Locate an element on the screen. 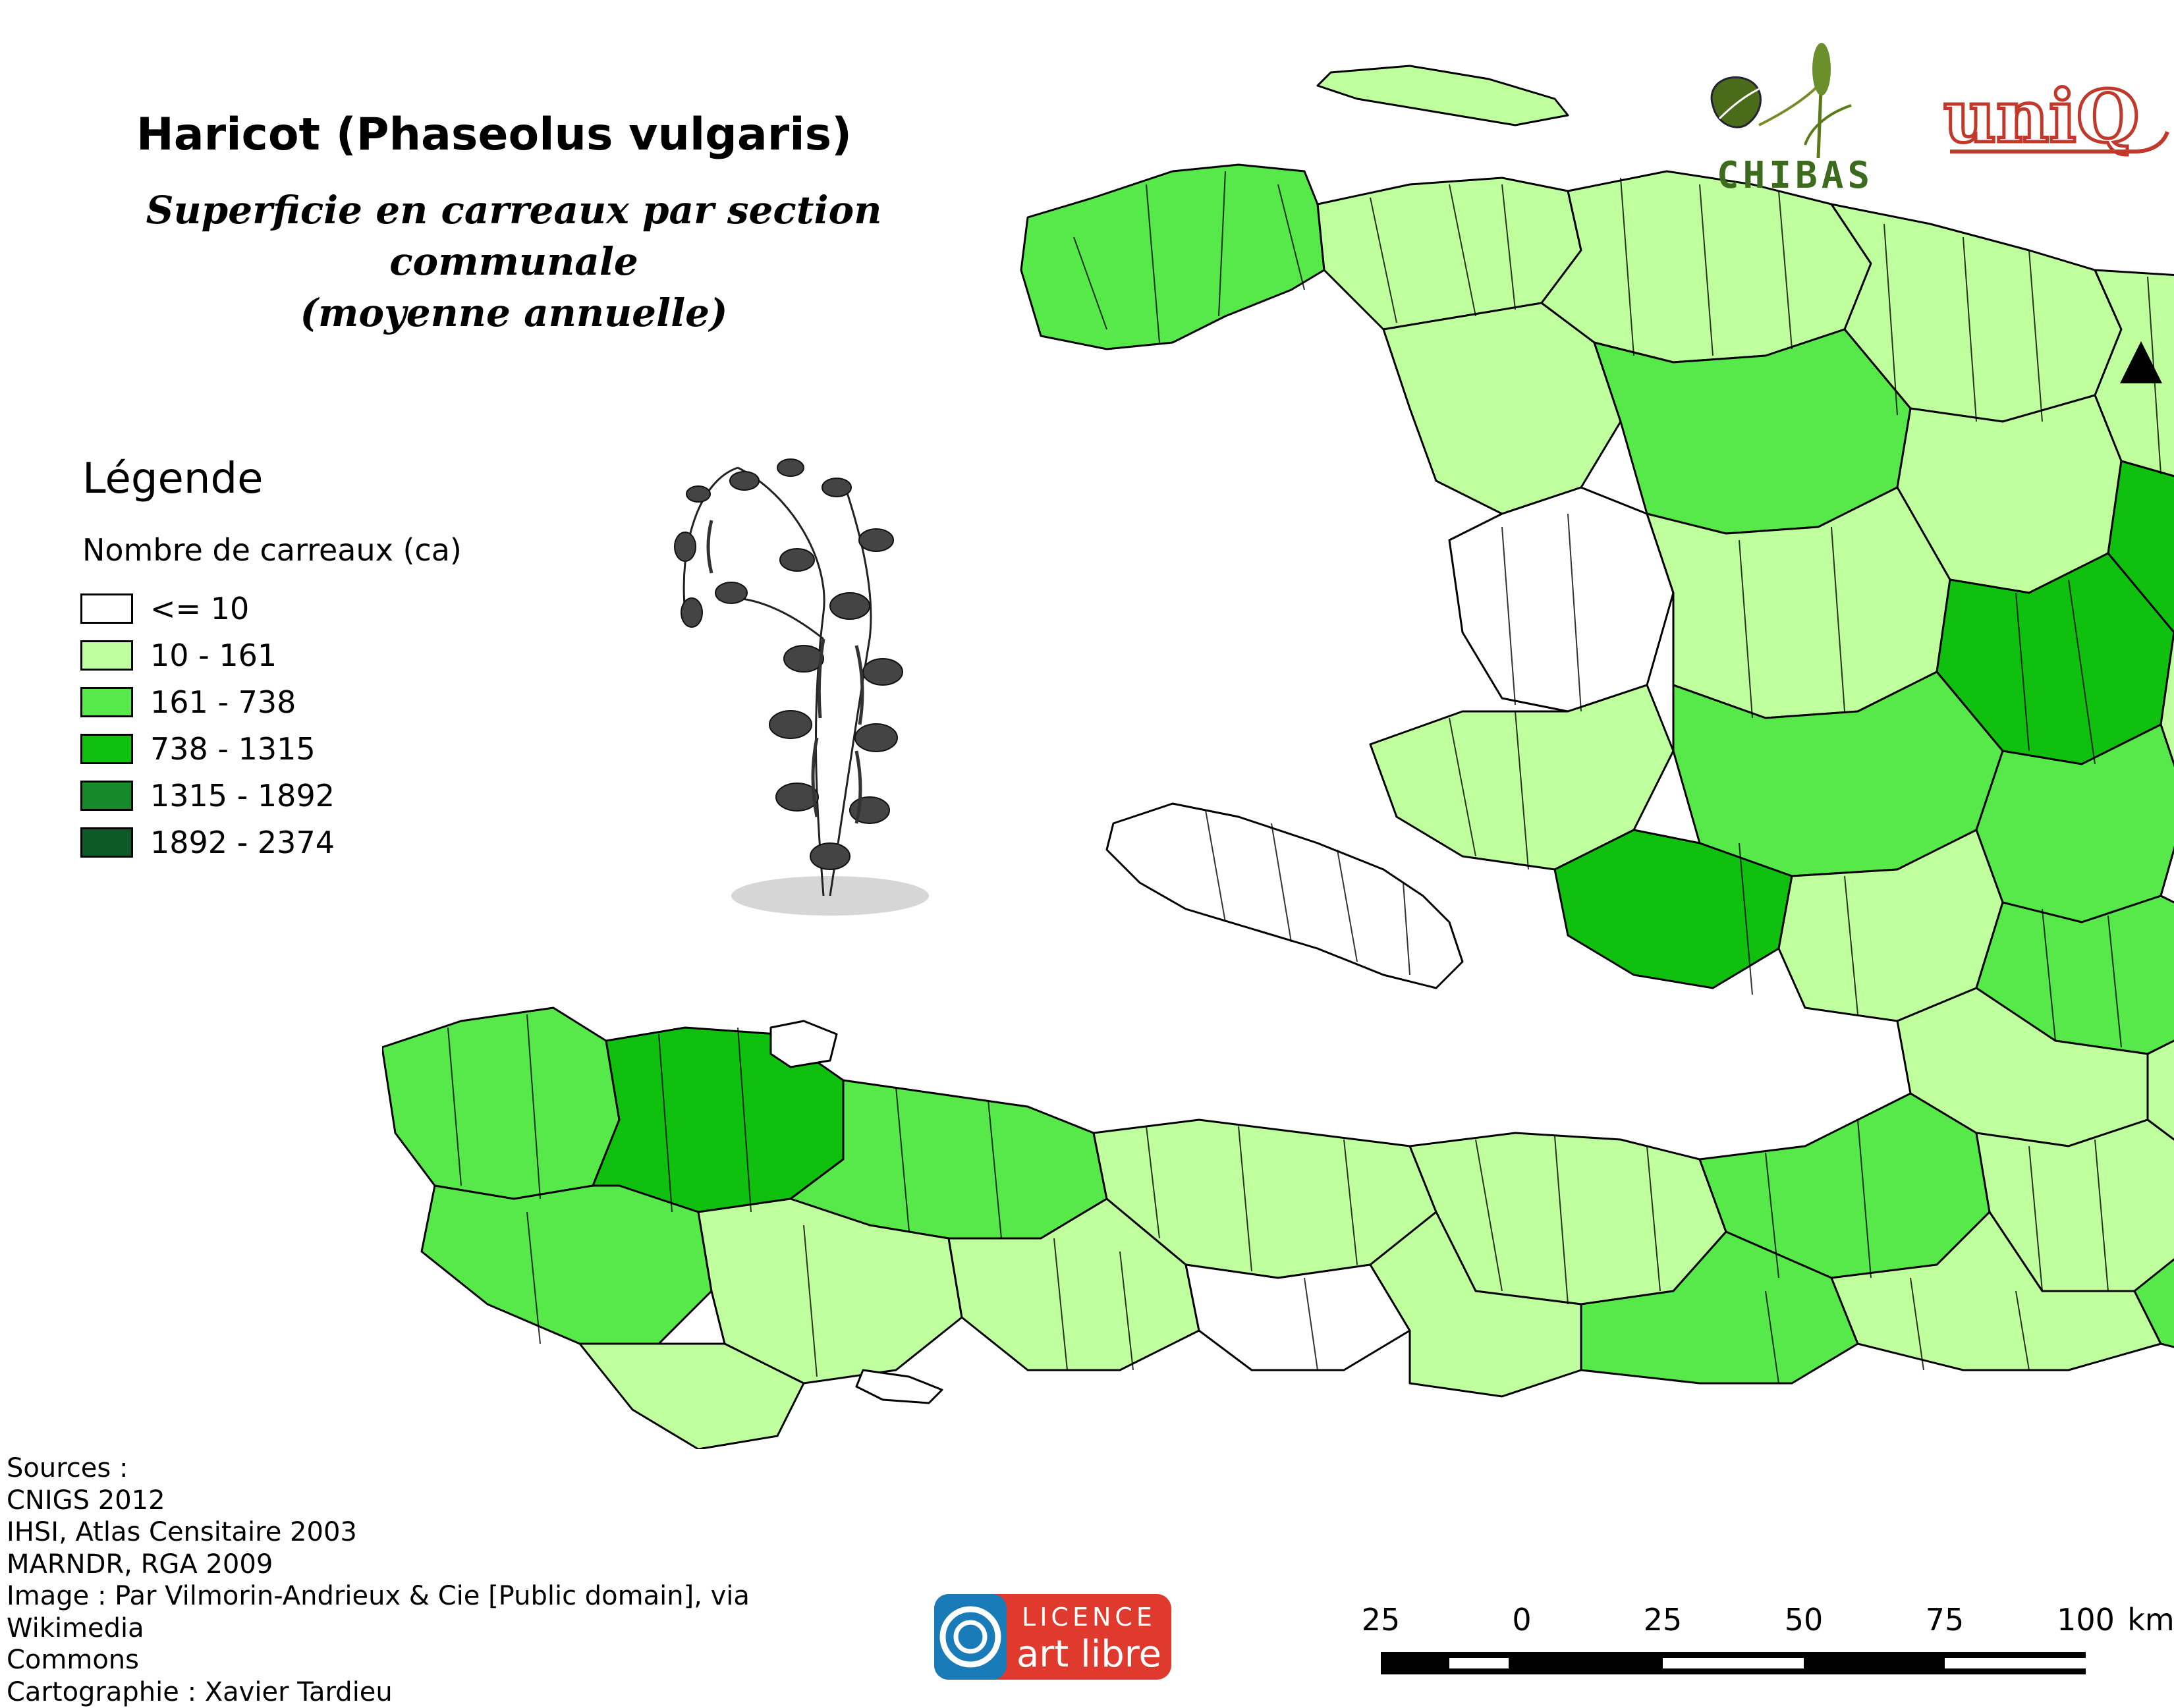 This screenshot has width=2174, height=1708. map-title: Haricot (Phaseolus vulgaris) is located at coordinates (494, 135).